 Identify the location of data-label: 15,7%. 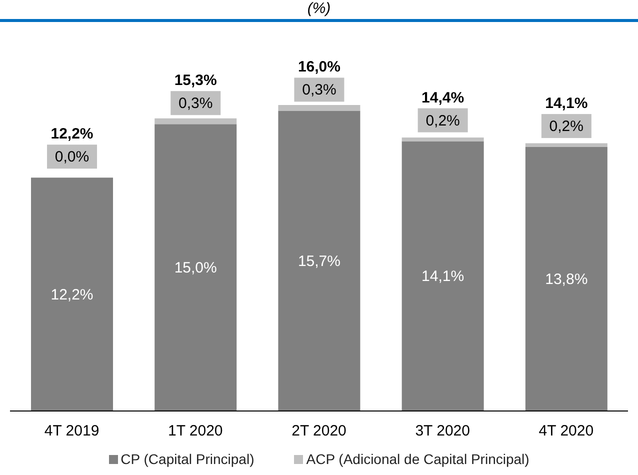
(319, 261).